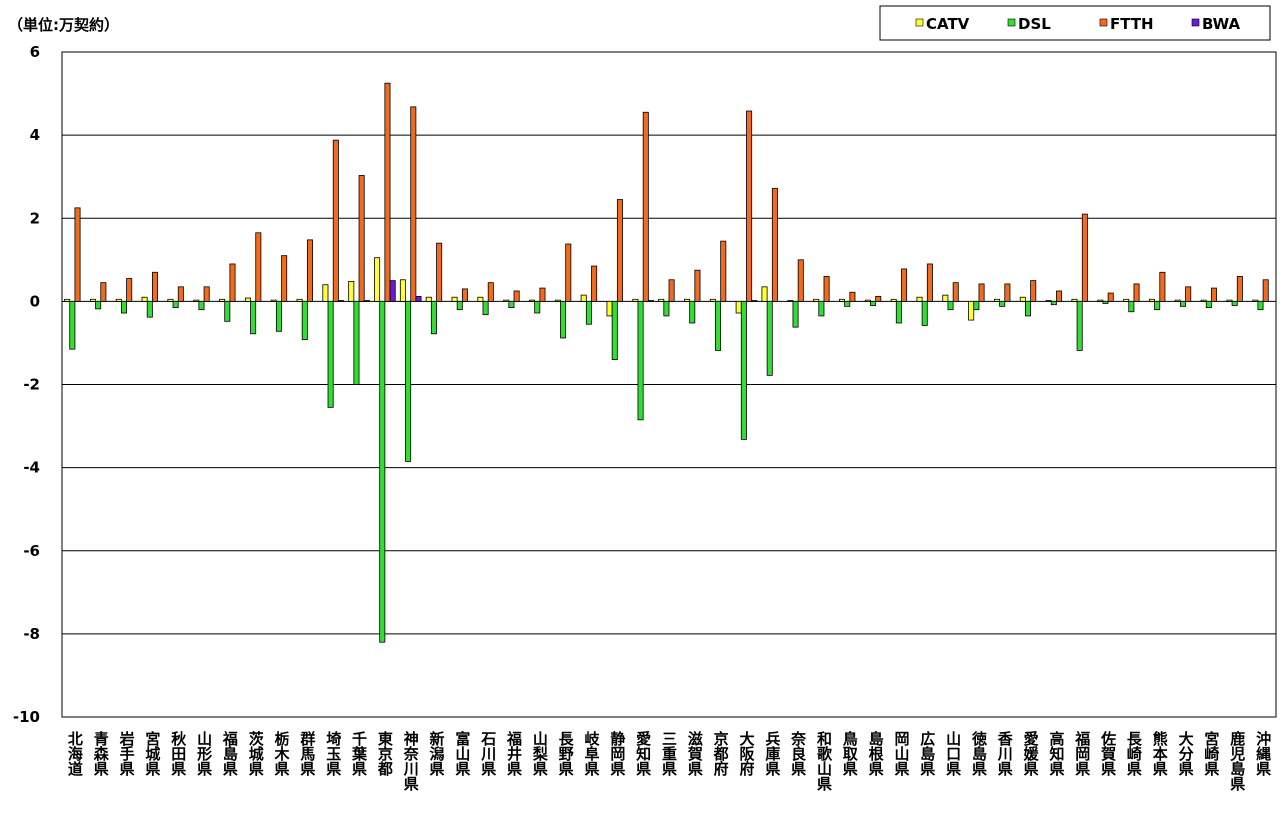 The image size is (1284, 818). I want to click on x-tick-label: 秋田県, so click(178, 753).